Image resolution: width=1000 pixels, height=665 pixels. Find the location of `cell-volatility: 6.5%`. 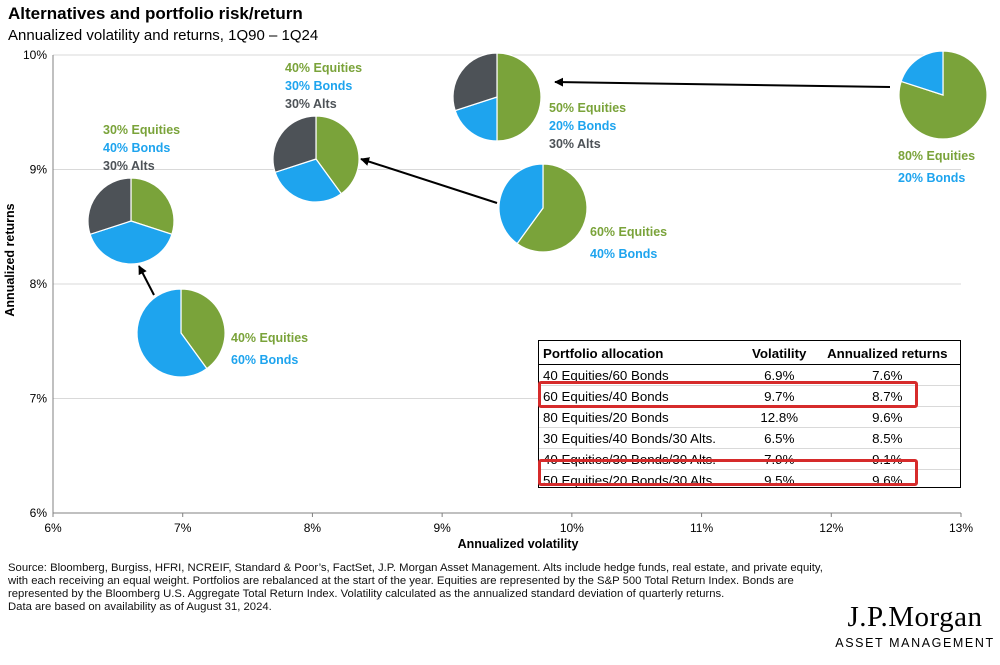

cell-volatility: 6.5% is located at coordinates (779, 438).